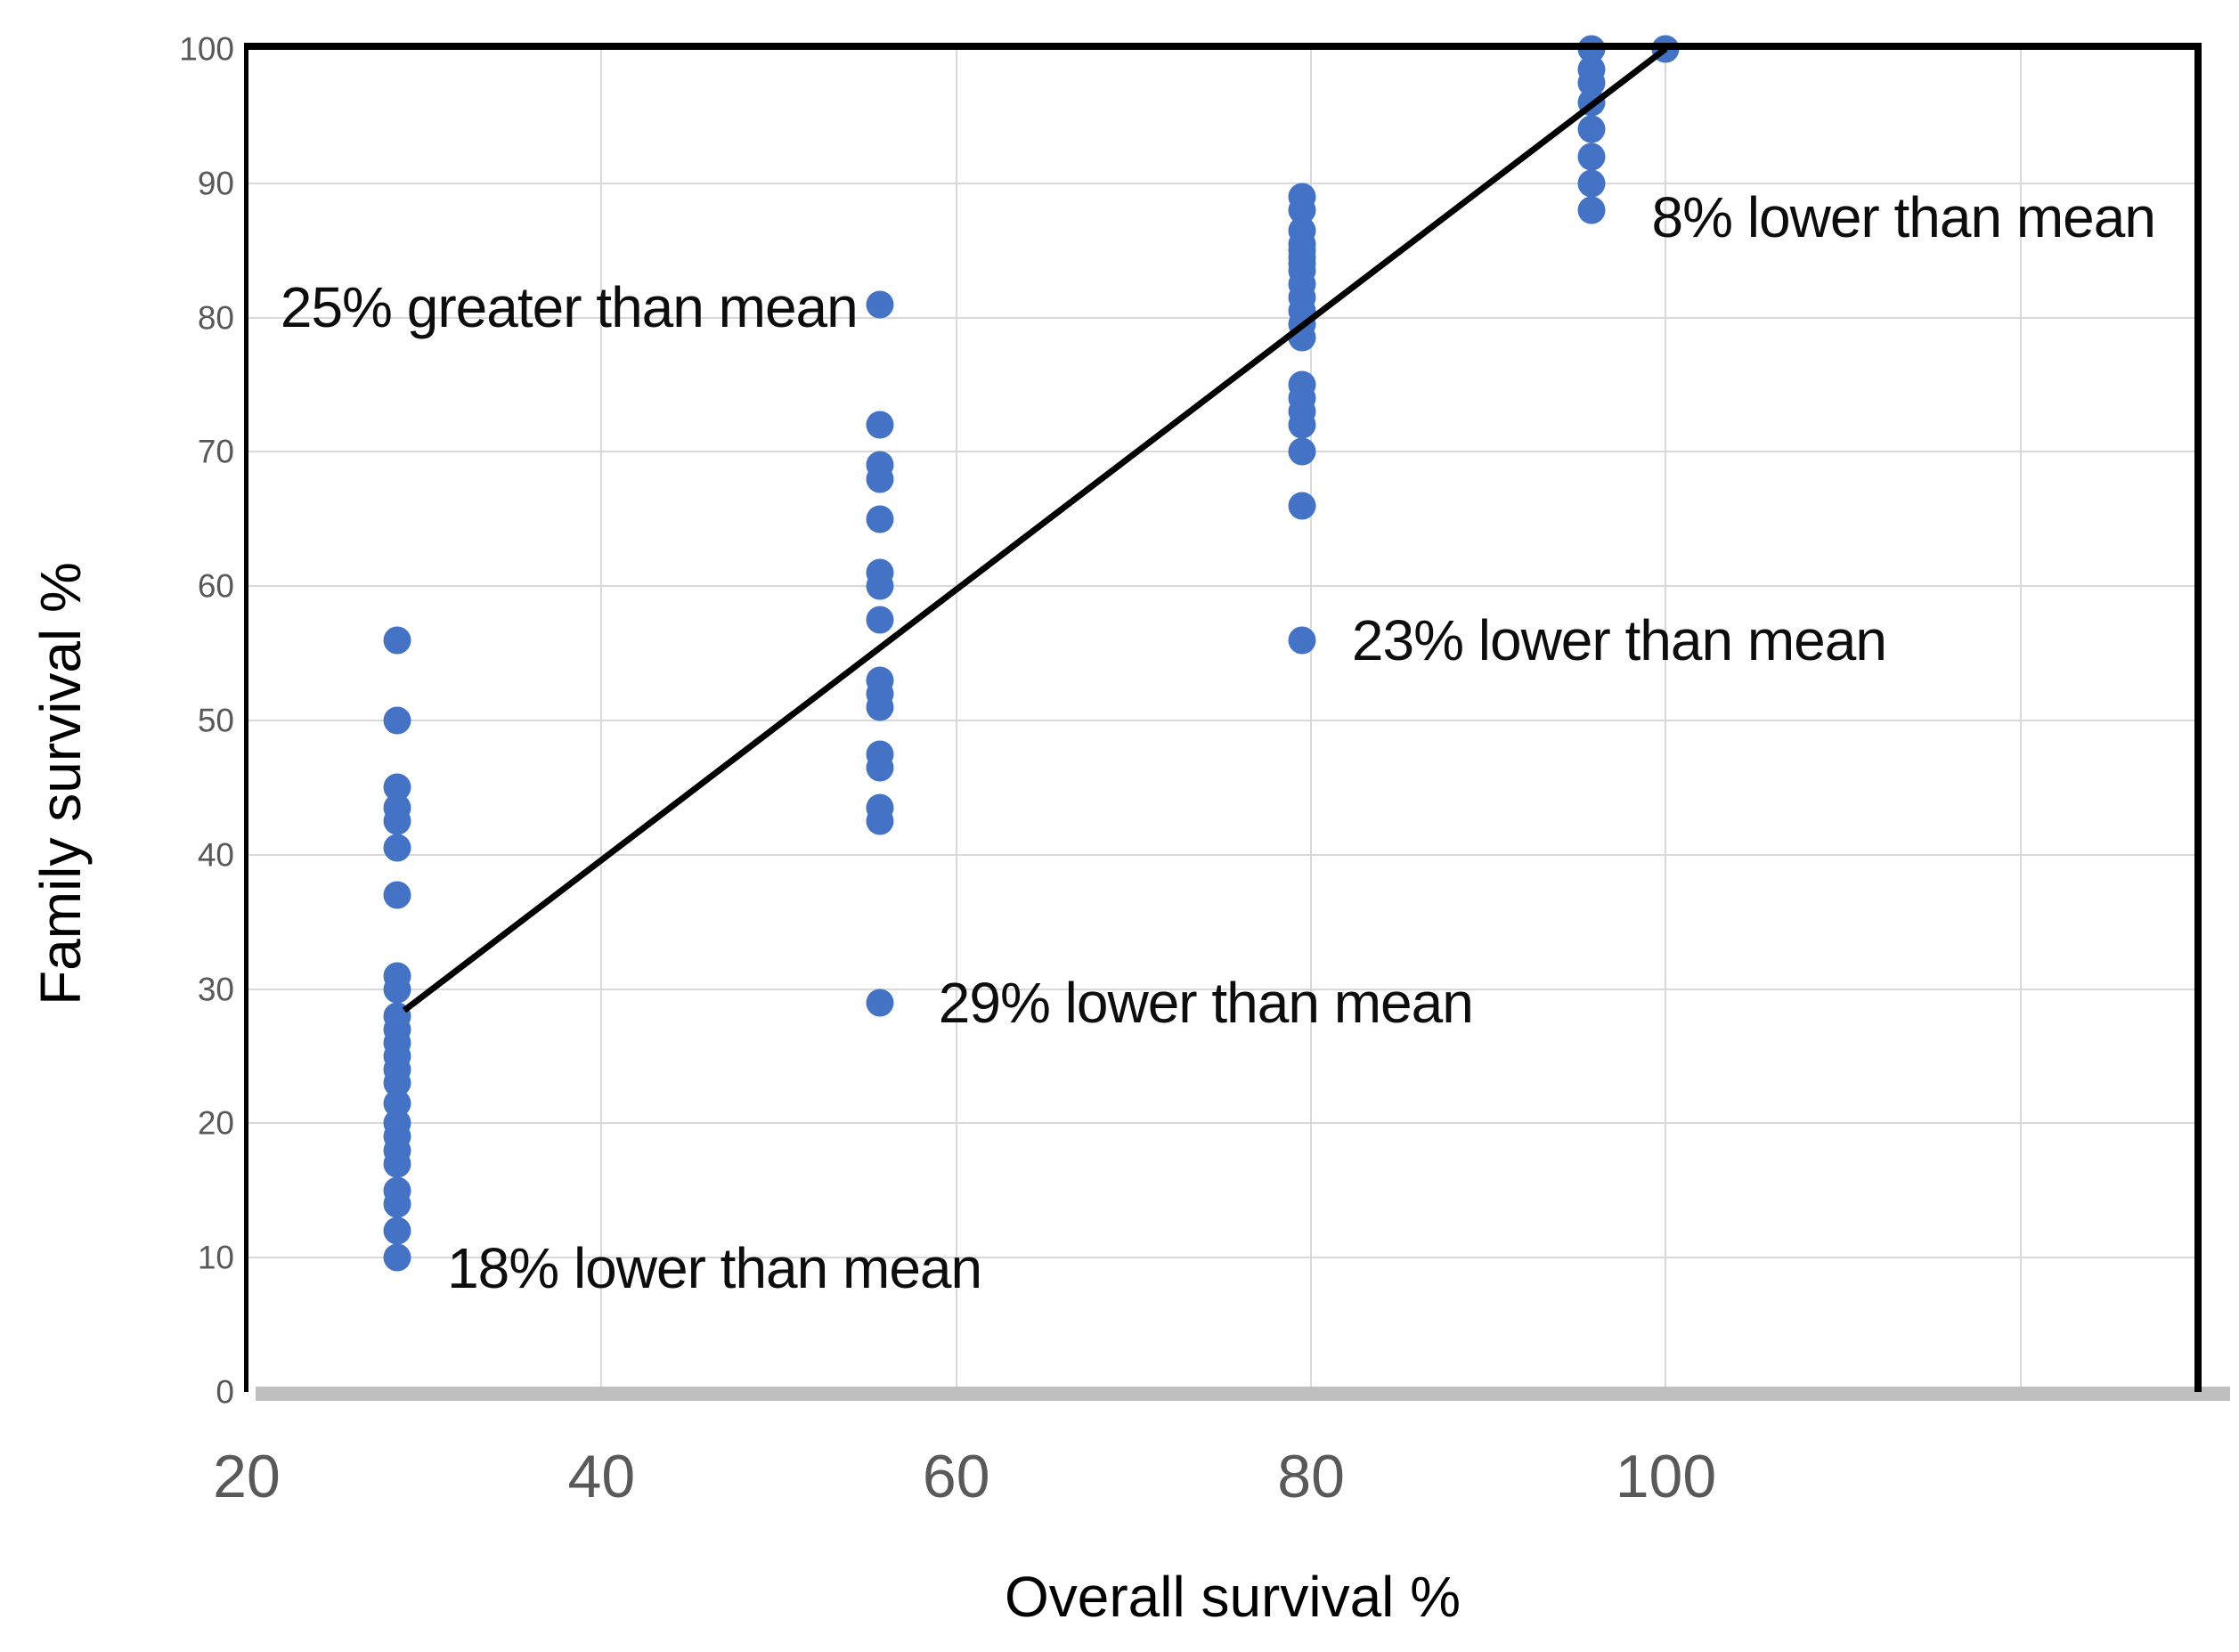  What do you see at coordinates (956, 1476) in the screenshot?
I see `x-tick-label: 60` at bounding box center [956, 1476].